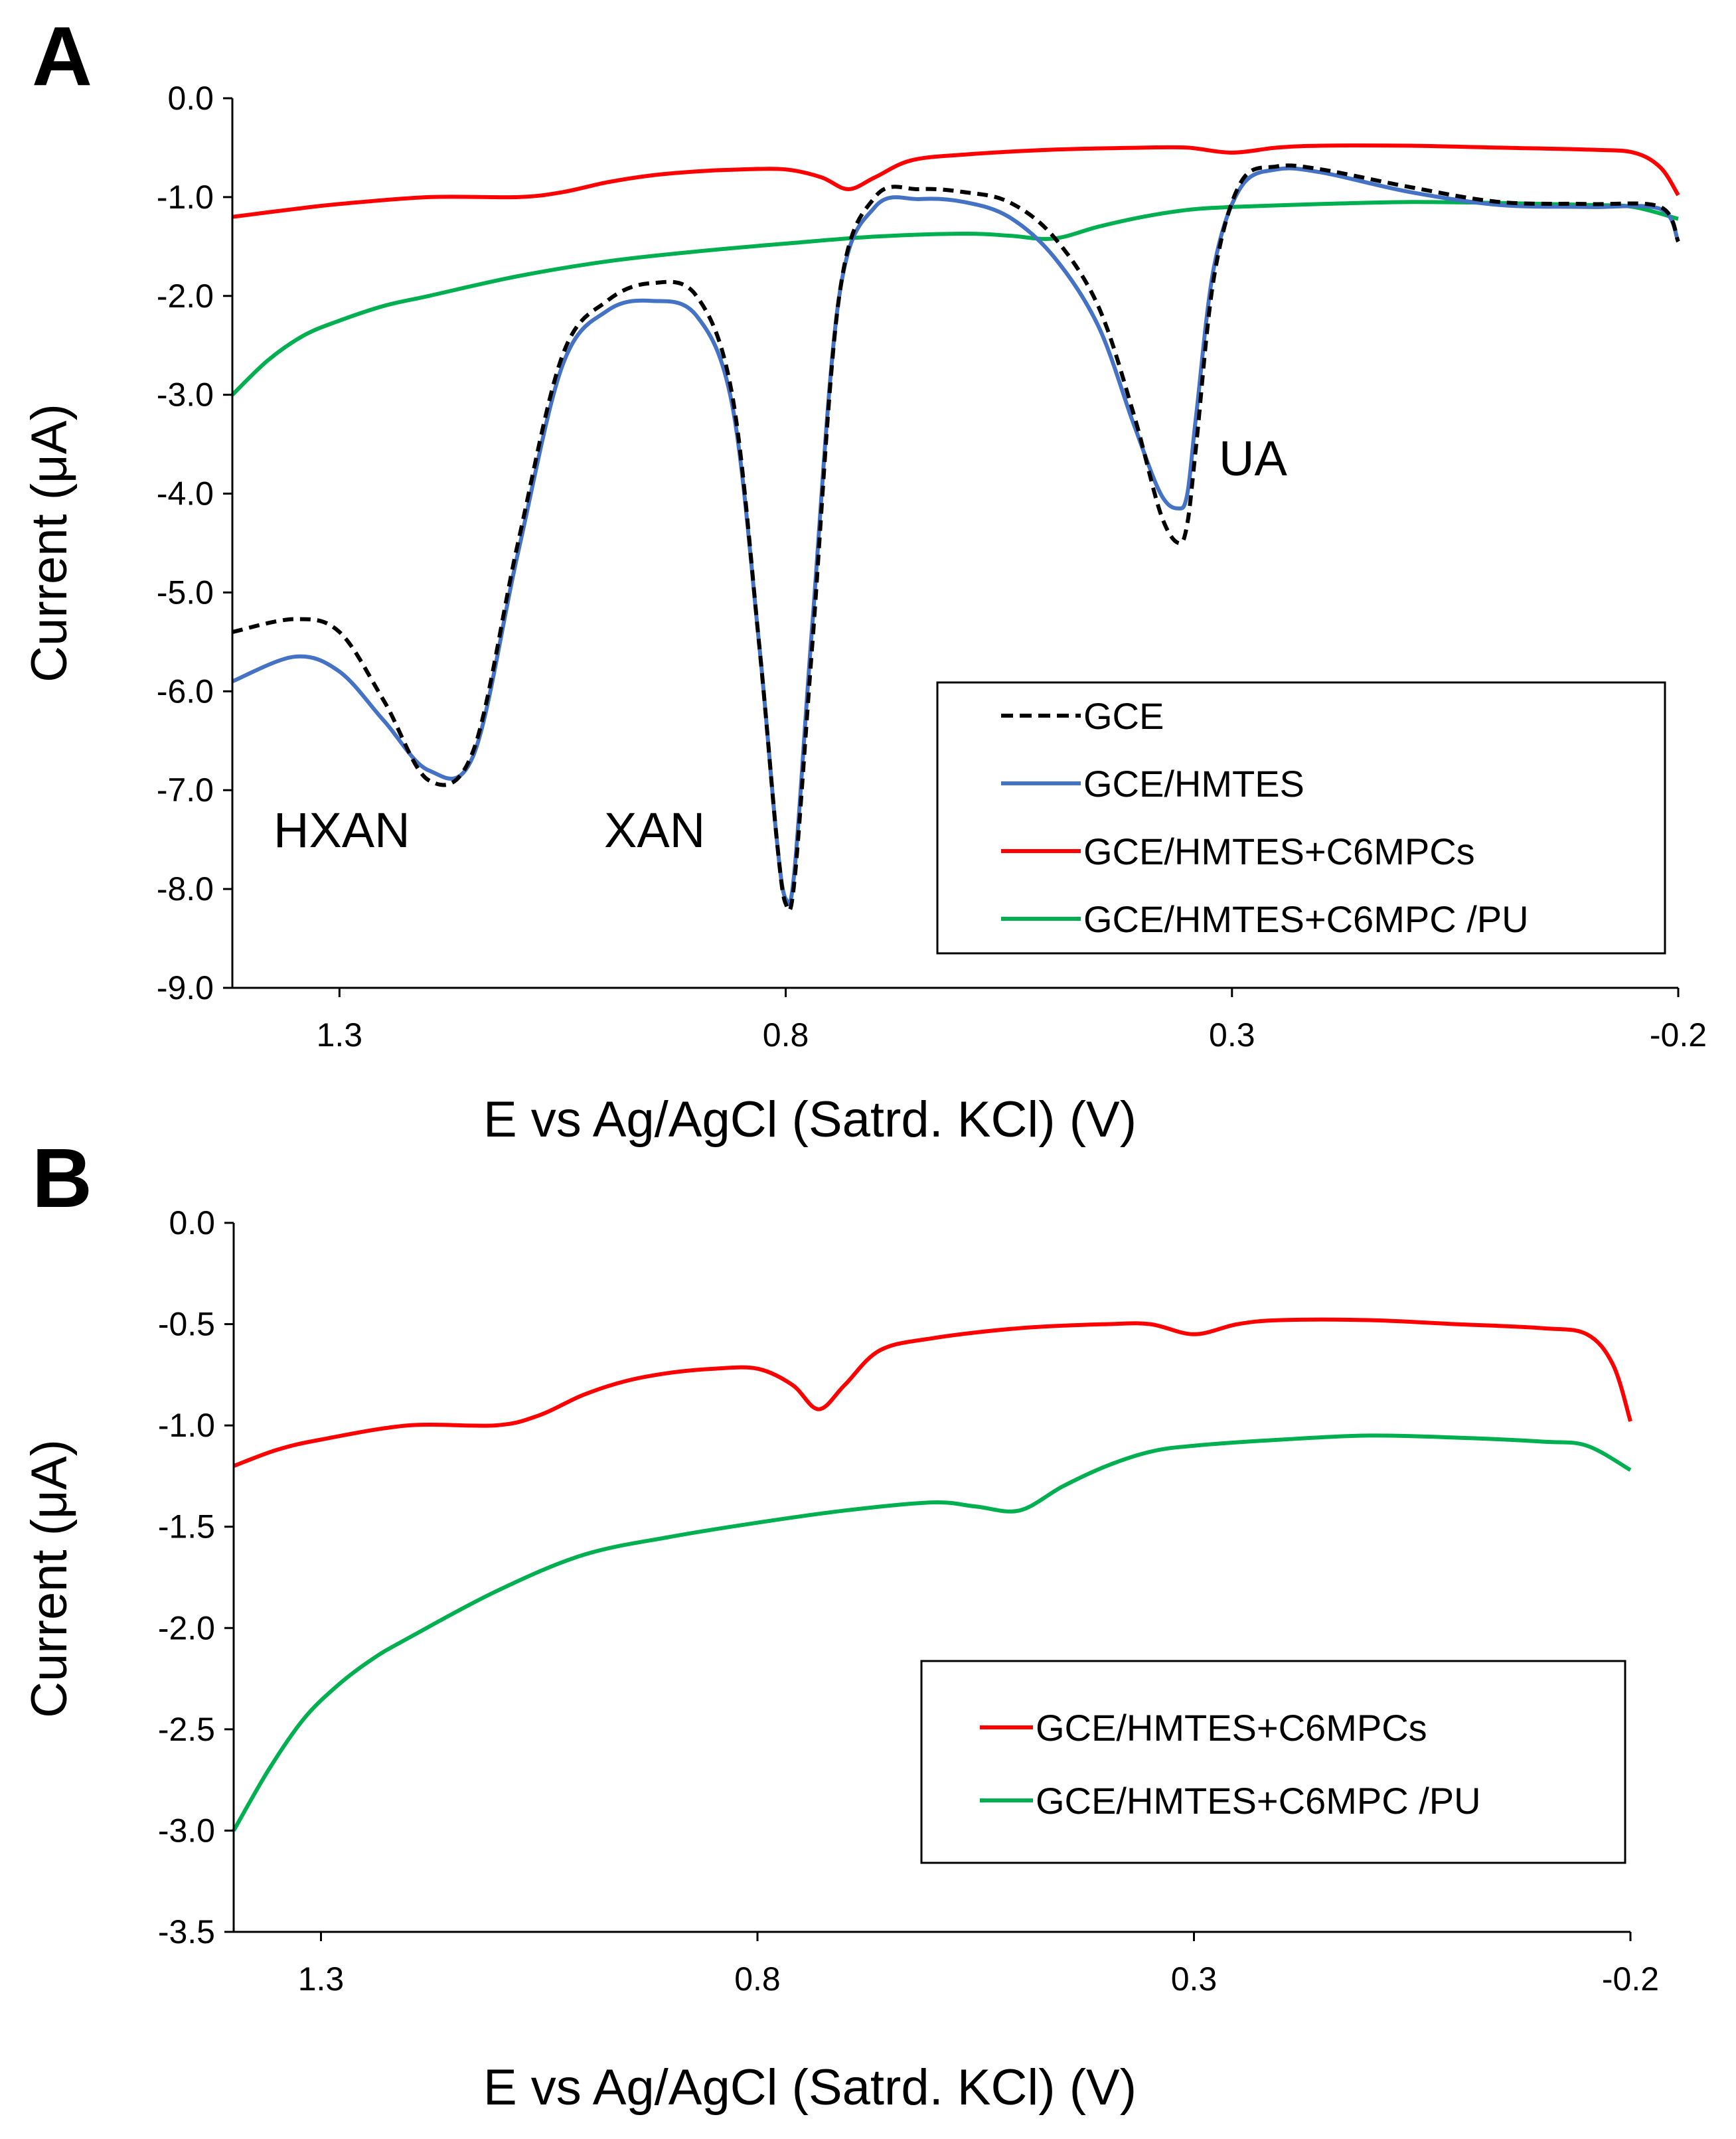 The width and height of the screenshot is (1736, 2139). I want to click on panel-a-y-tick-label: -4.0, so click(185, 494).